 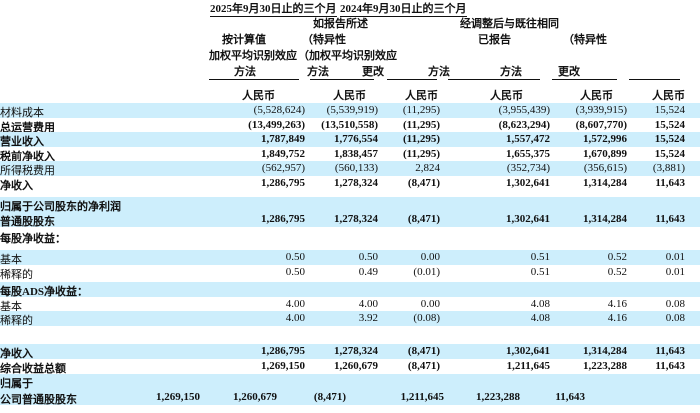 I want to click on cell-value: 0.49, so click(x=368, y=272).